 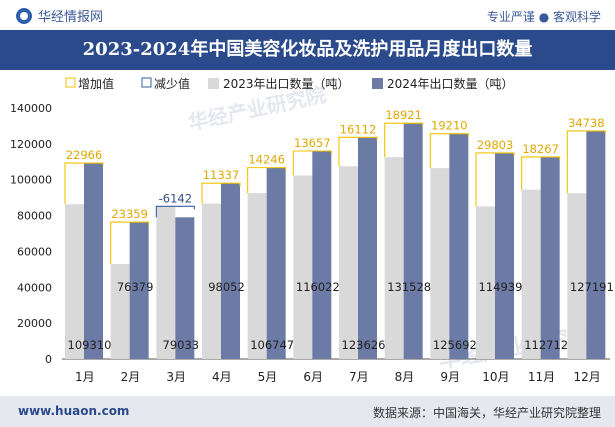 What do you see at coordinates (358, 129) in the screenshot?
I see `change-label: 16112` at bounding box center [358, 129].